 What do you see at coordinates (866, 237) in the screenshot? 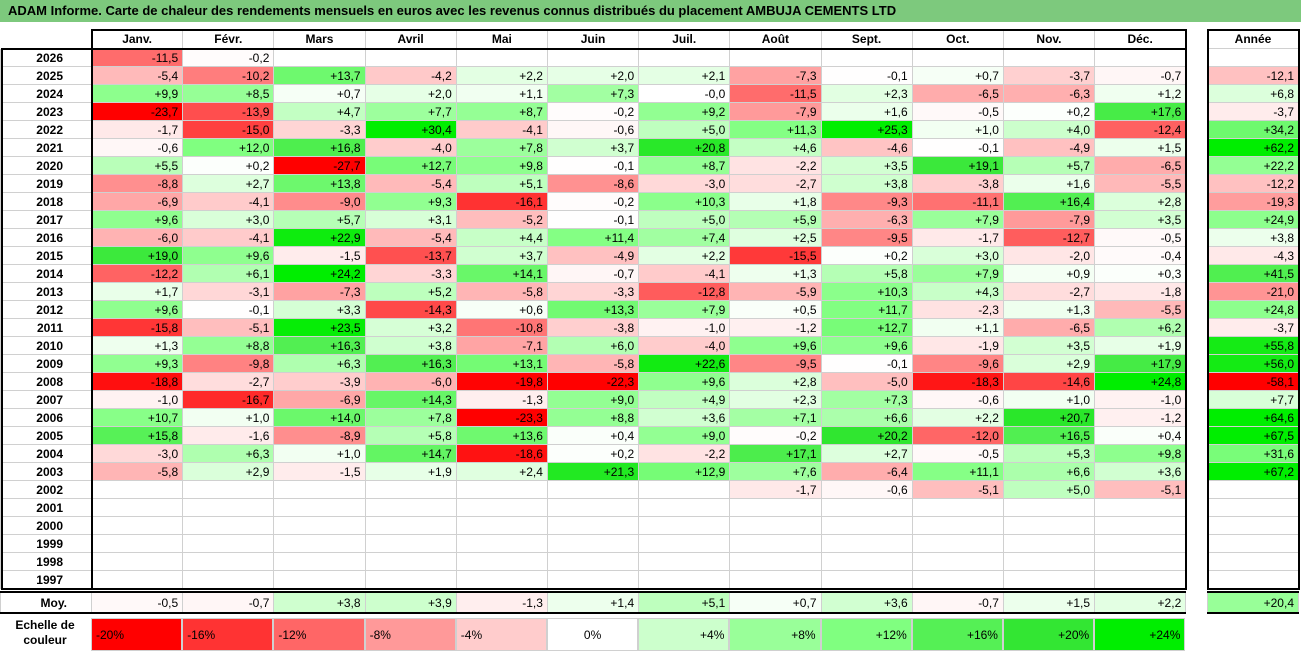
I see `heatmap-cell: -9,5` at bounding box center [866, 237].